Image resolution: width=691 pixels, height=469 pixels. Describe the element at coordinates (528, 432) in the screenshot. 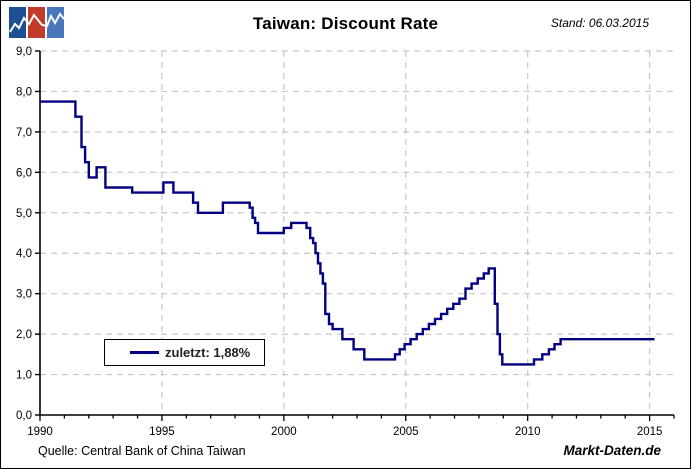

I see `svg-text: 2010` at that location.